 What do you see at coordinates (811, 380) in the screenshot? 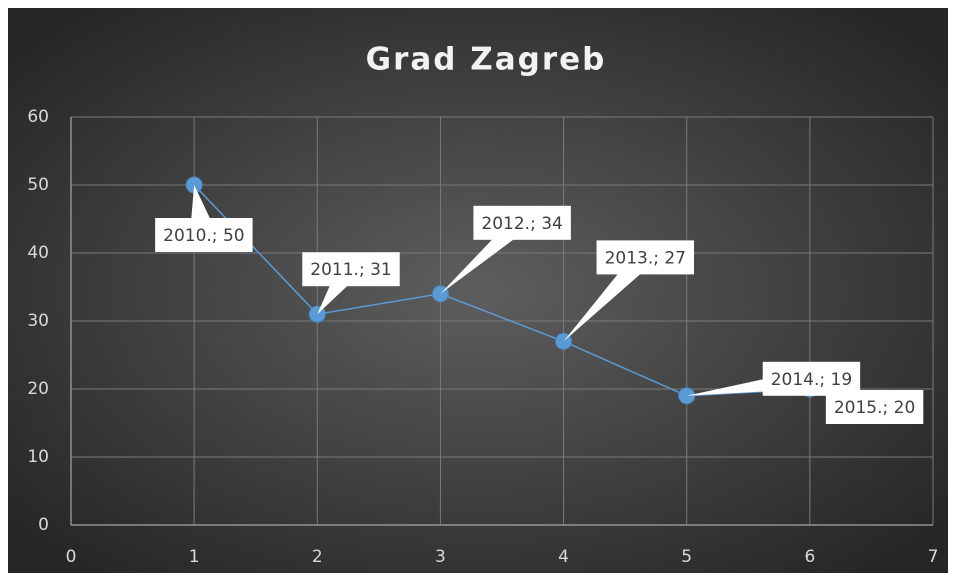
I see `data-label-text: 2014.; 19` at bounding box center [811, 380].